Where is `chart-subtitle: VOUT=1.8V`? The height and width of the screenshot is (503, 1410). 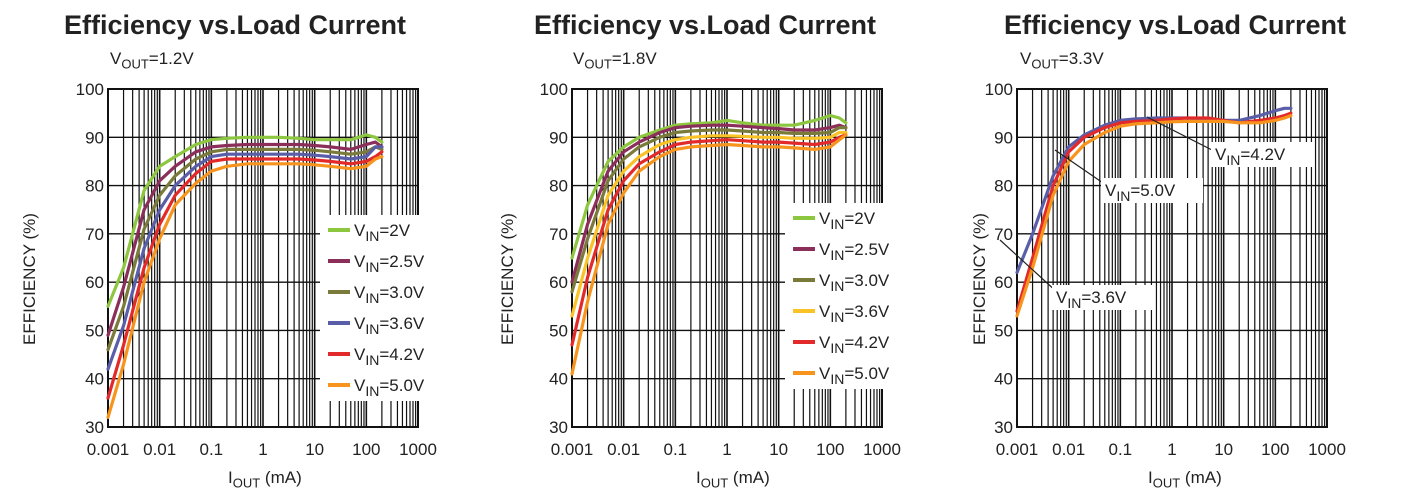 chart-subtitle: VOUT=1.8V is located at coordinates (615, 60).